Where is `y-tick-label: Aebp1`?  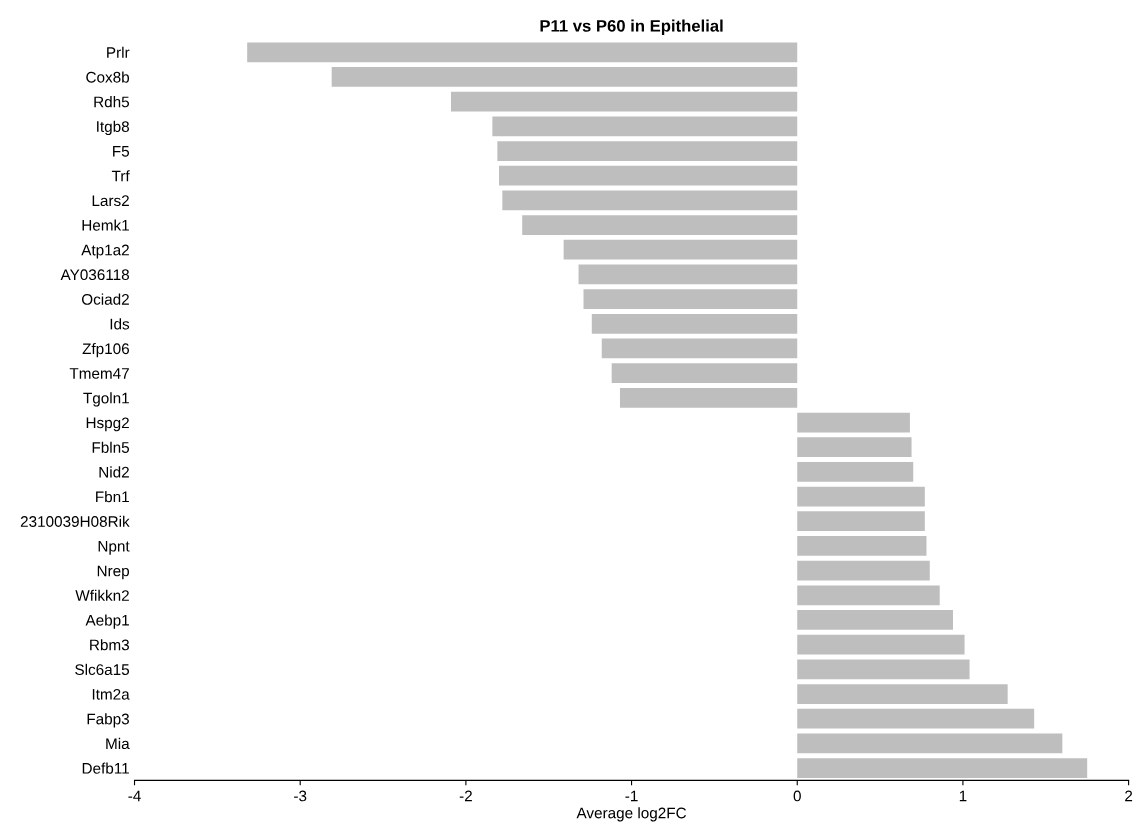 y-tick-label: Aebp1 is located at coordinates (107, 621).